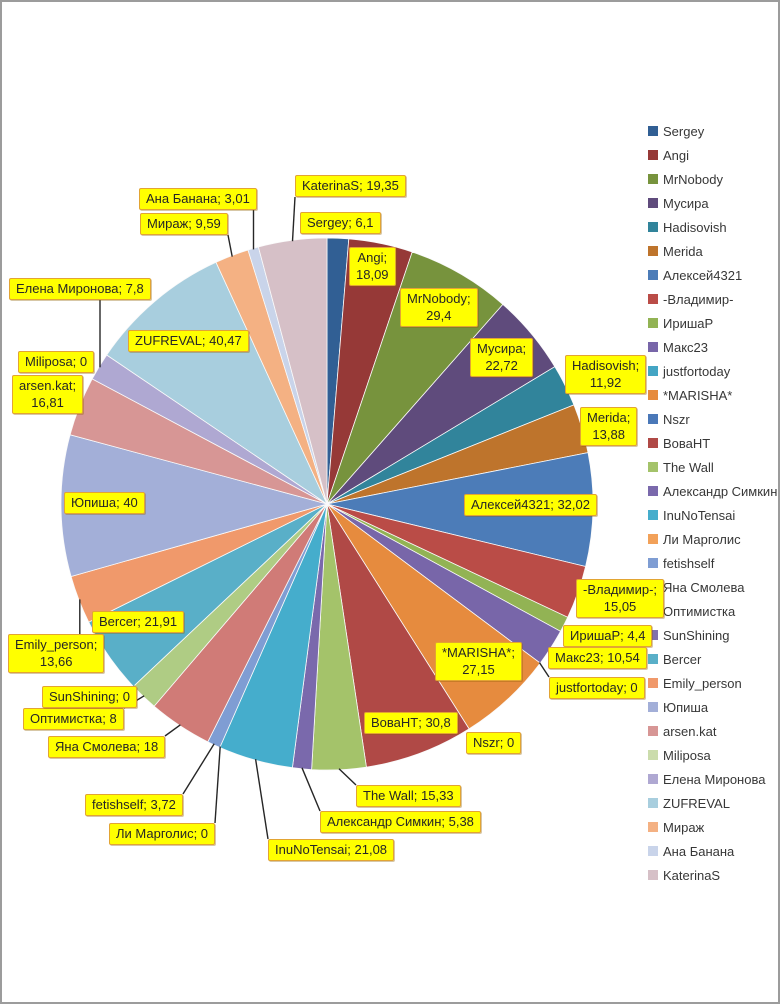 This screenshot has height=1004, width=780. I want to click on legend-item-label: ВоваНТ, so click(687, 443).